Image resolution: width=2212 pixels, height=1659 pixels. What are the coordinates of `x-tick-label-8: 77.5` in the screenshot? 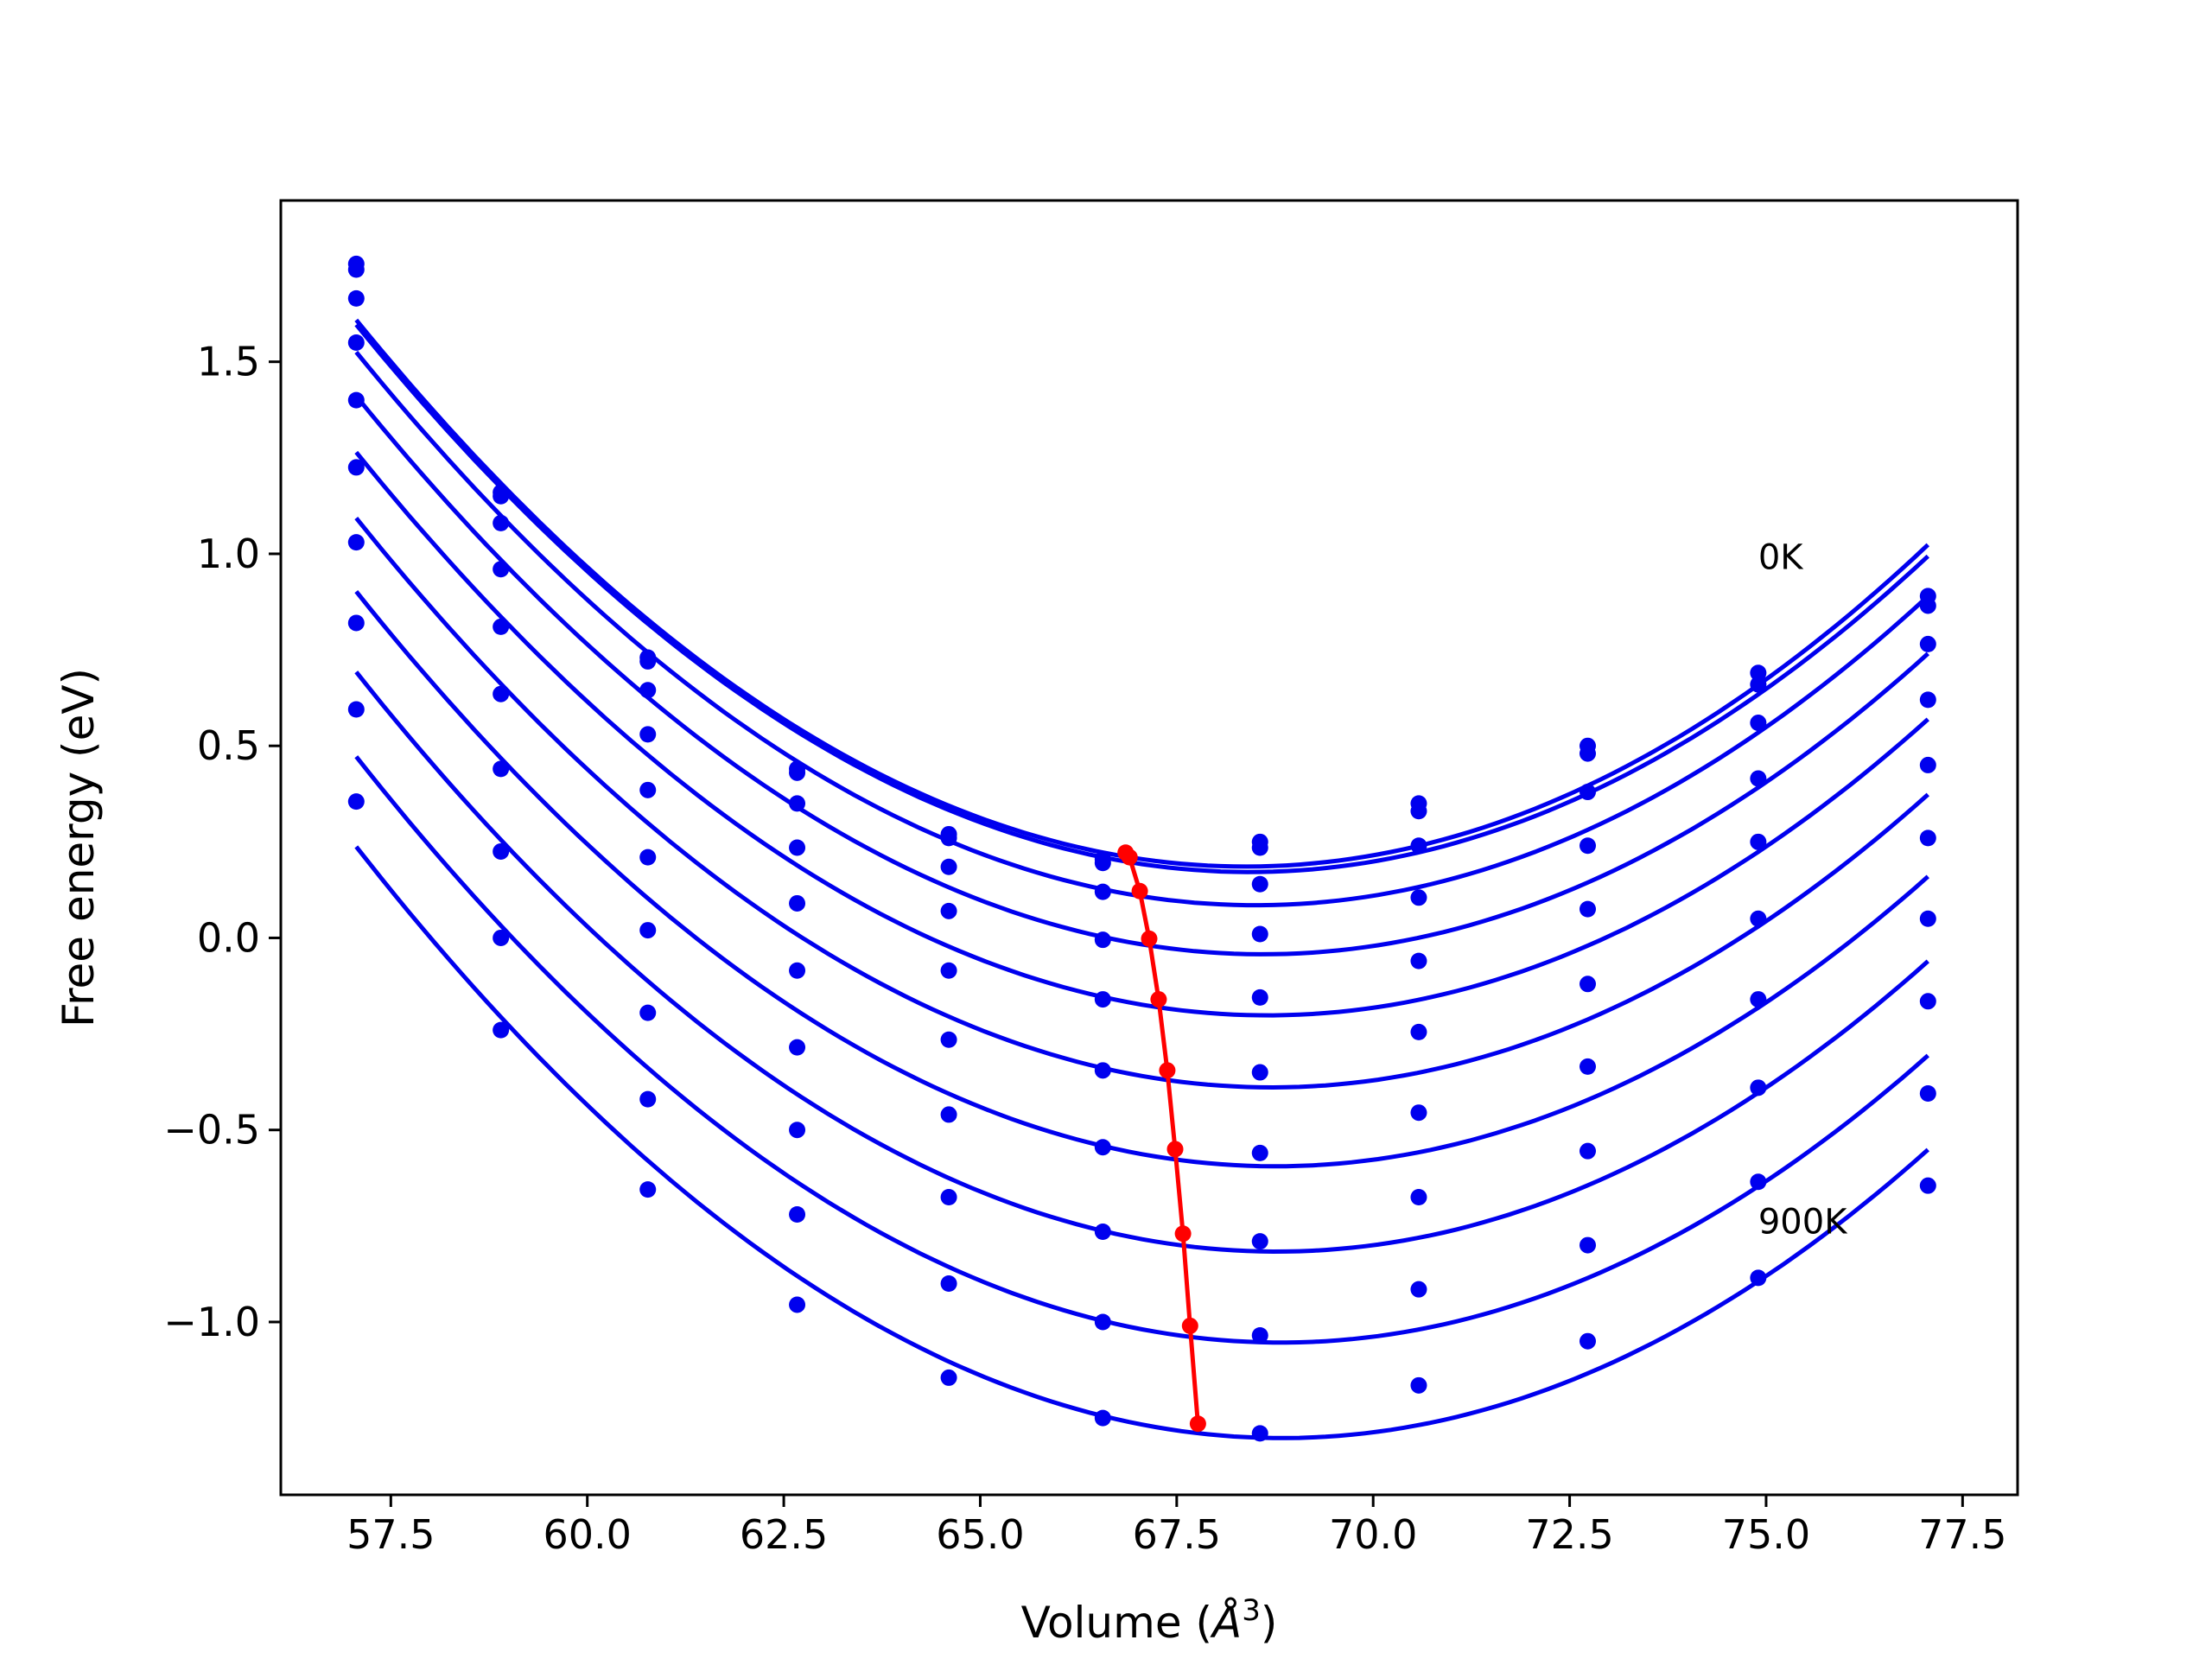 It's located at (1962, 1534).